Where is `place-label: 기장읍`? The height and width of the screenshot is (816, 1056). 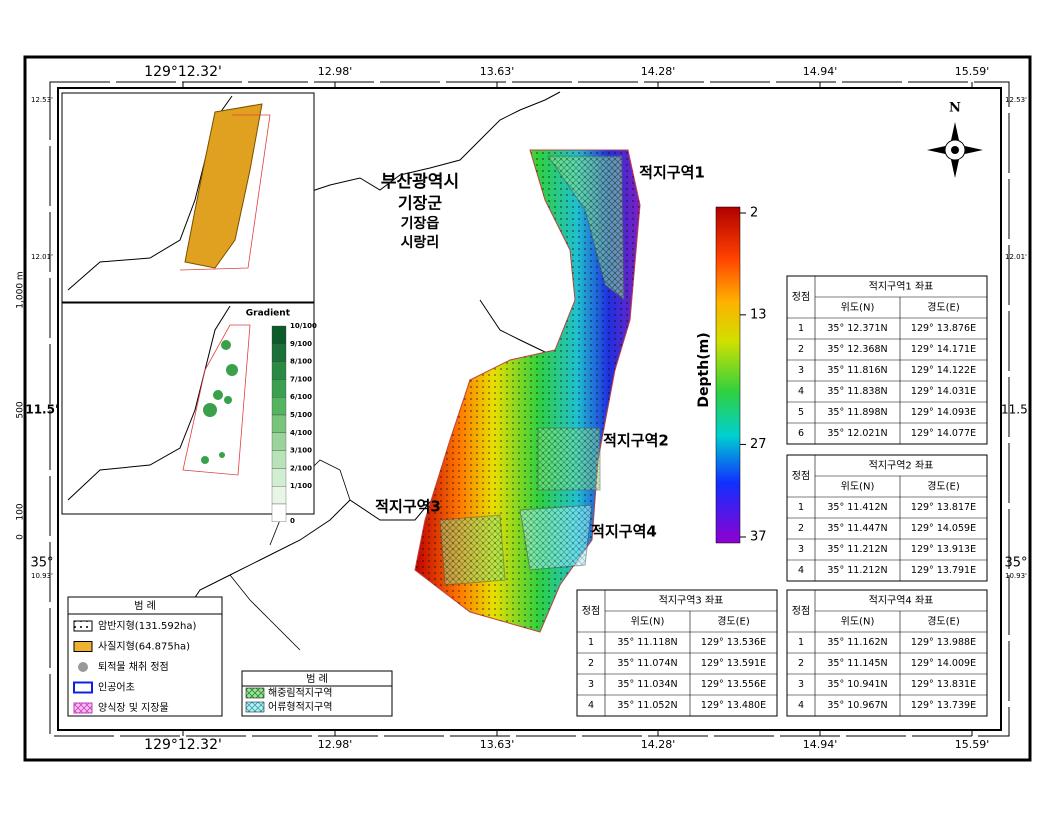
place-label: 기장읍 is located at coordinates (420, 223).